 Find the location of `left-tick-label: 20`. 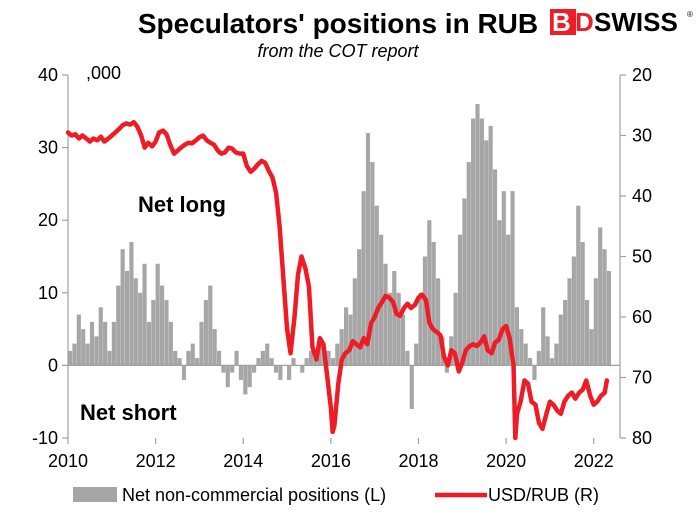

left-tick-label: 20 is located at coordinates (48, 220).